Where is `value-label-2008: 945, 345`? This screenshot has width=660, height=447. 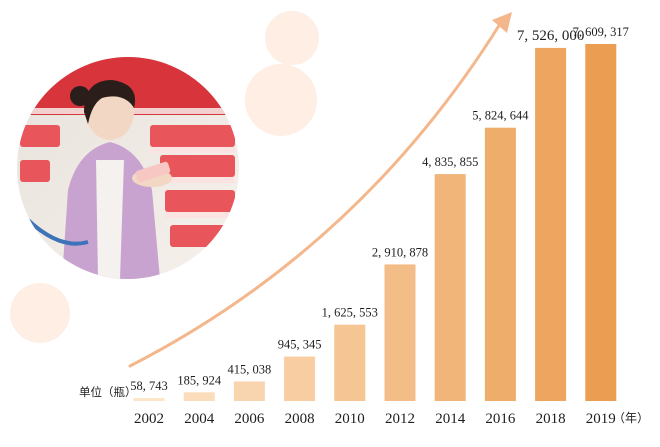 value-label-2008: 945, 345 is located at coordinates (300, 345).